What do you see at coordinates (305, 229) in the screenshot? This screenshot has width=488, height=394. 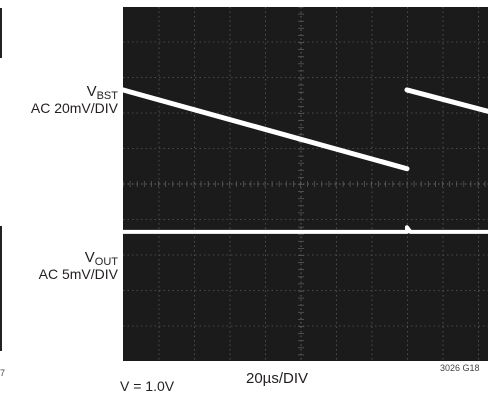 I see `series-line-vout` at bounding box center [305, 229].